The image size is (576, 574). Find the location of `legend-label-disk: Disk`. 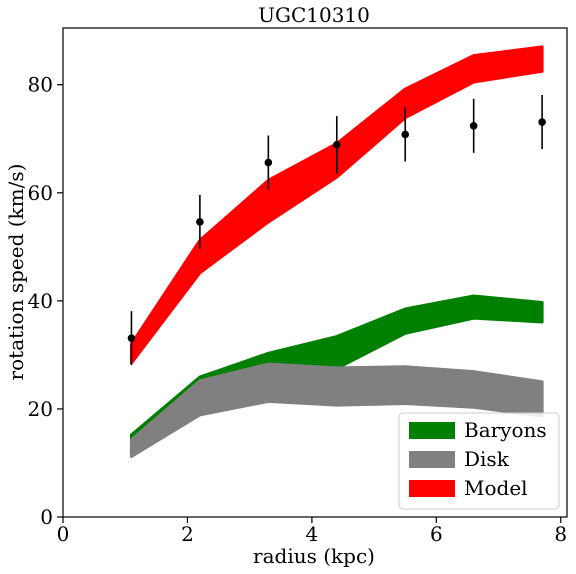

legend-label-disk: Disk is located at coordinates (487, 459).